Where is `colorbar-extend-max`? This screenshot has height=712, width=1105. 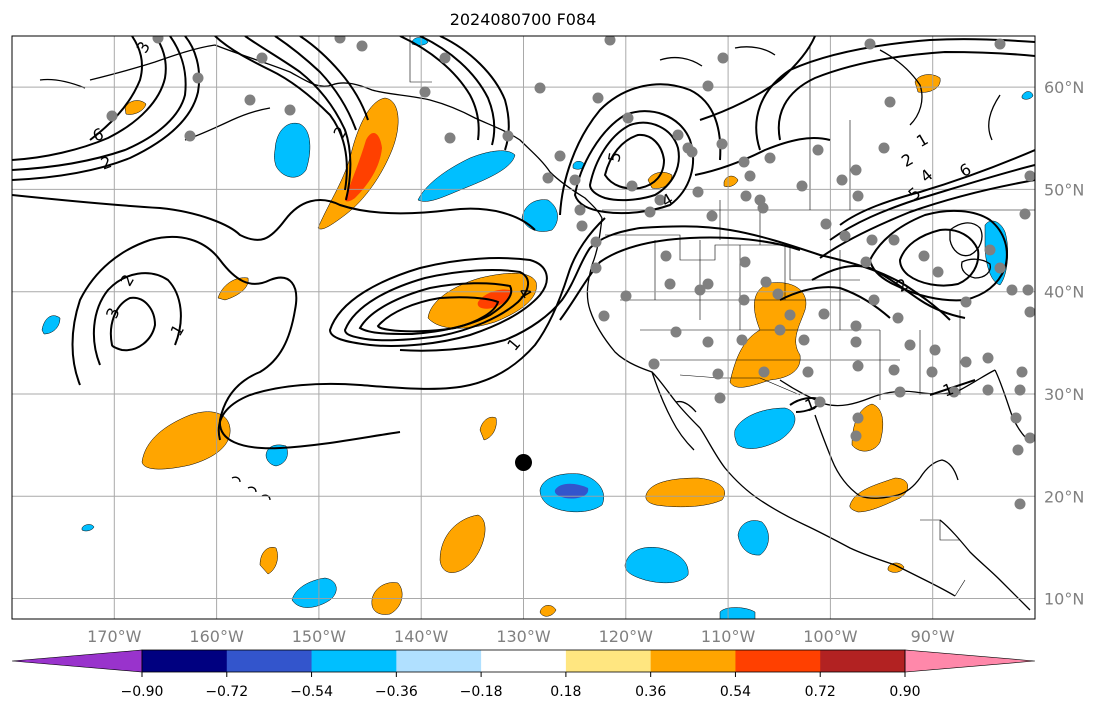
colorbar-extend-max is located at coordinates (970, 661).